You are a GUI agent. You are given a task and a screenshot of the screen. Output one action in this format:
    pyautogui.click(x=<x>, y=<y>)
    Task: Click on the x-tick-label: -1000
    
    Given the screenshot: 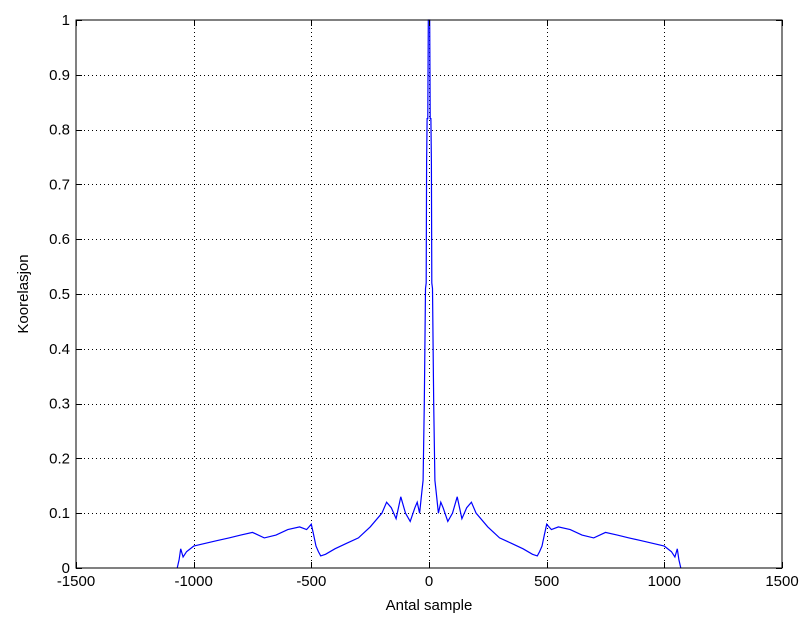 What is the action you would take?
    pyautogui.click(x=193, y=581)
    